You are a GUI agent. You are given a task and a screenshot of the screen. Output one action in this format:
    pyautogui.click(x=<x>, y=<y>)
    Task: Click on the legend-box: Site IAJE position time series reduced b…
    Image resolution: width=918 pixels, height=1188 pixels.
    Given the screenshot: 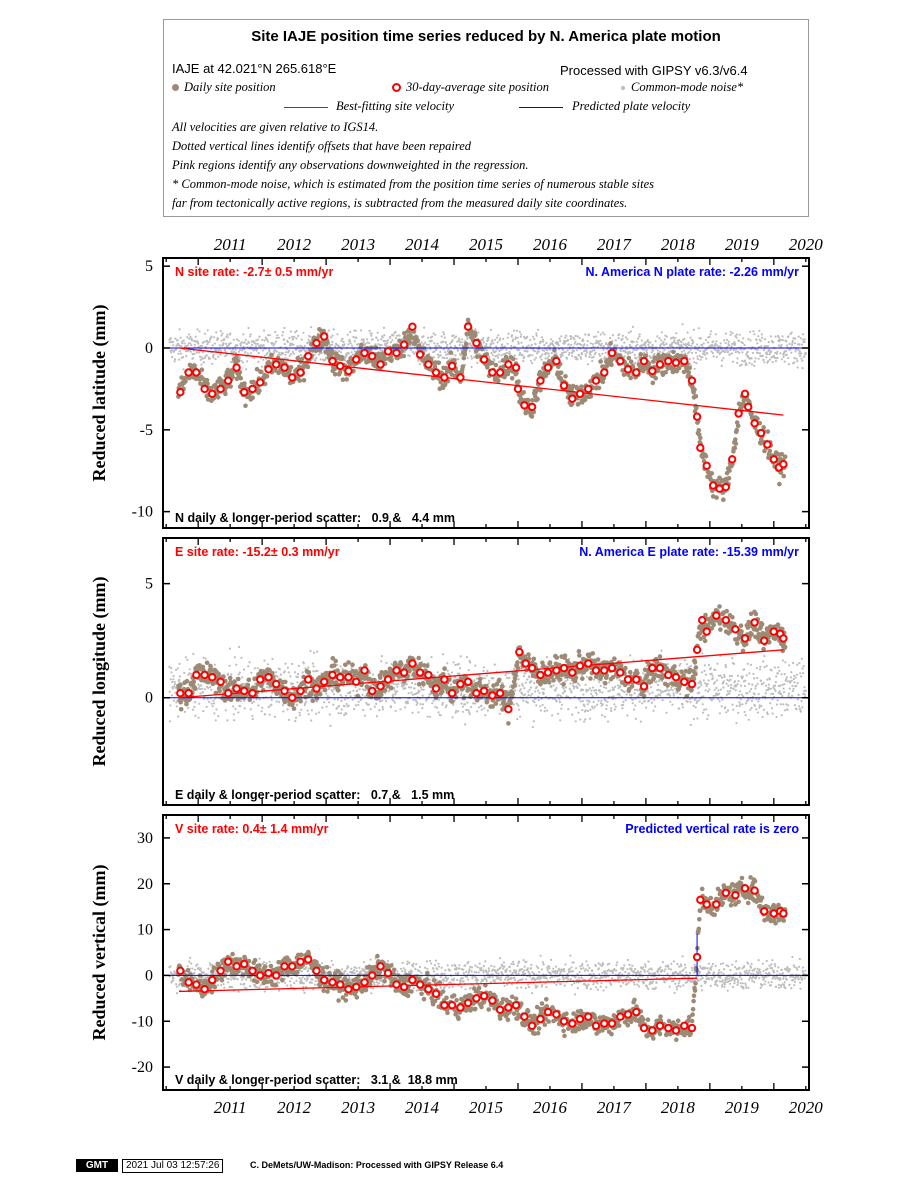 What is the action you would take?
    pyautogui.click(x=486, y=118)
    